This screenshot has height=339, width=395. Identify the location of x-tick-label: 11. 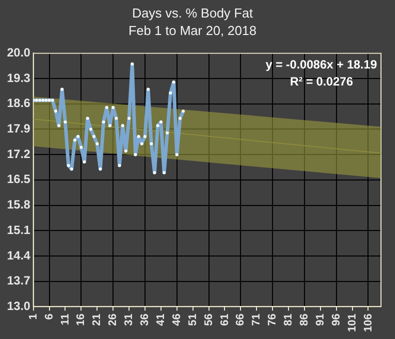
(65, 320).